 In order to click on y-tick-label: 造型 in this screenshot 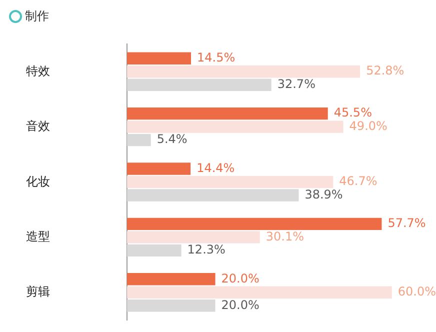, I will do `click(38, 237)`.